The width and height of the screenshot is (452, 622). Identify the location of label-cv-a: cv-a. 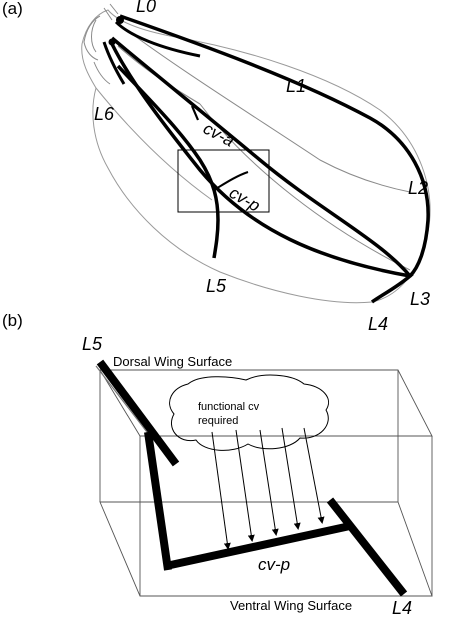
(218, 135).